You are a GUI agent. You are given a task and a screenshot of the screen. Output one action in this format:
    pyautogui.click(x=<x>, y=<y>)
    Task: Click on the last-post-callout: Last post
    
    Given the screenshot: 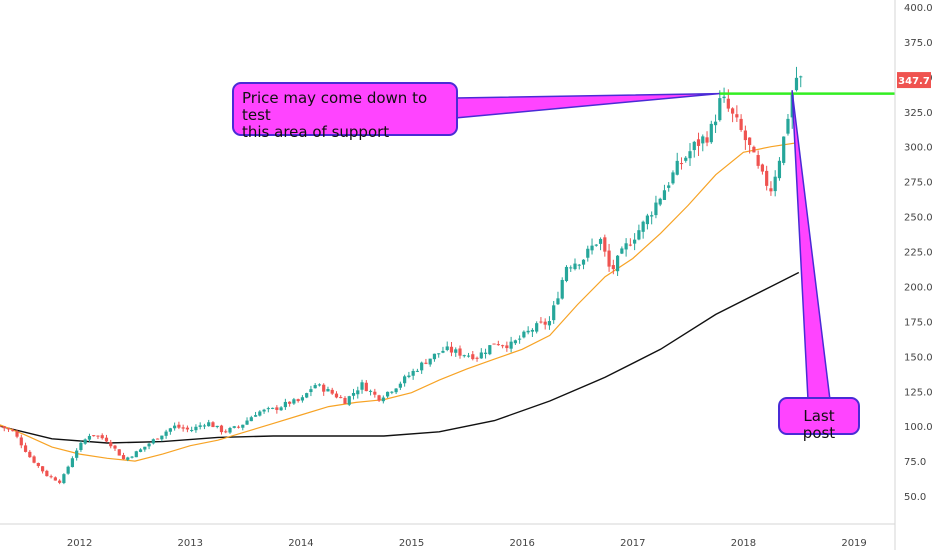 What is the action you would take?
    pyautogui.click(x=819, y=419)
    